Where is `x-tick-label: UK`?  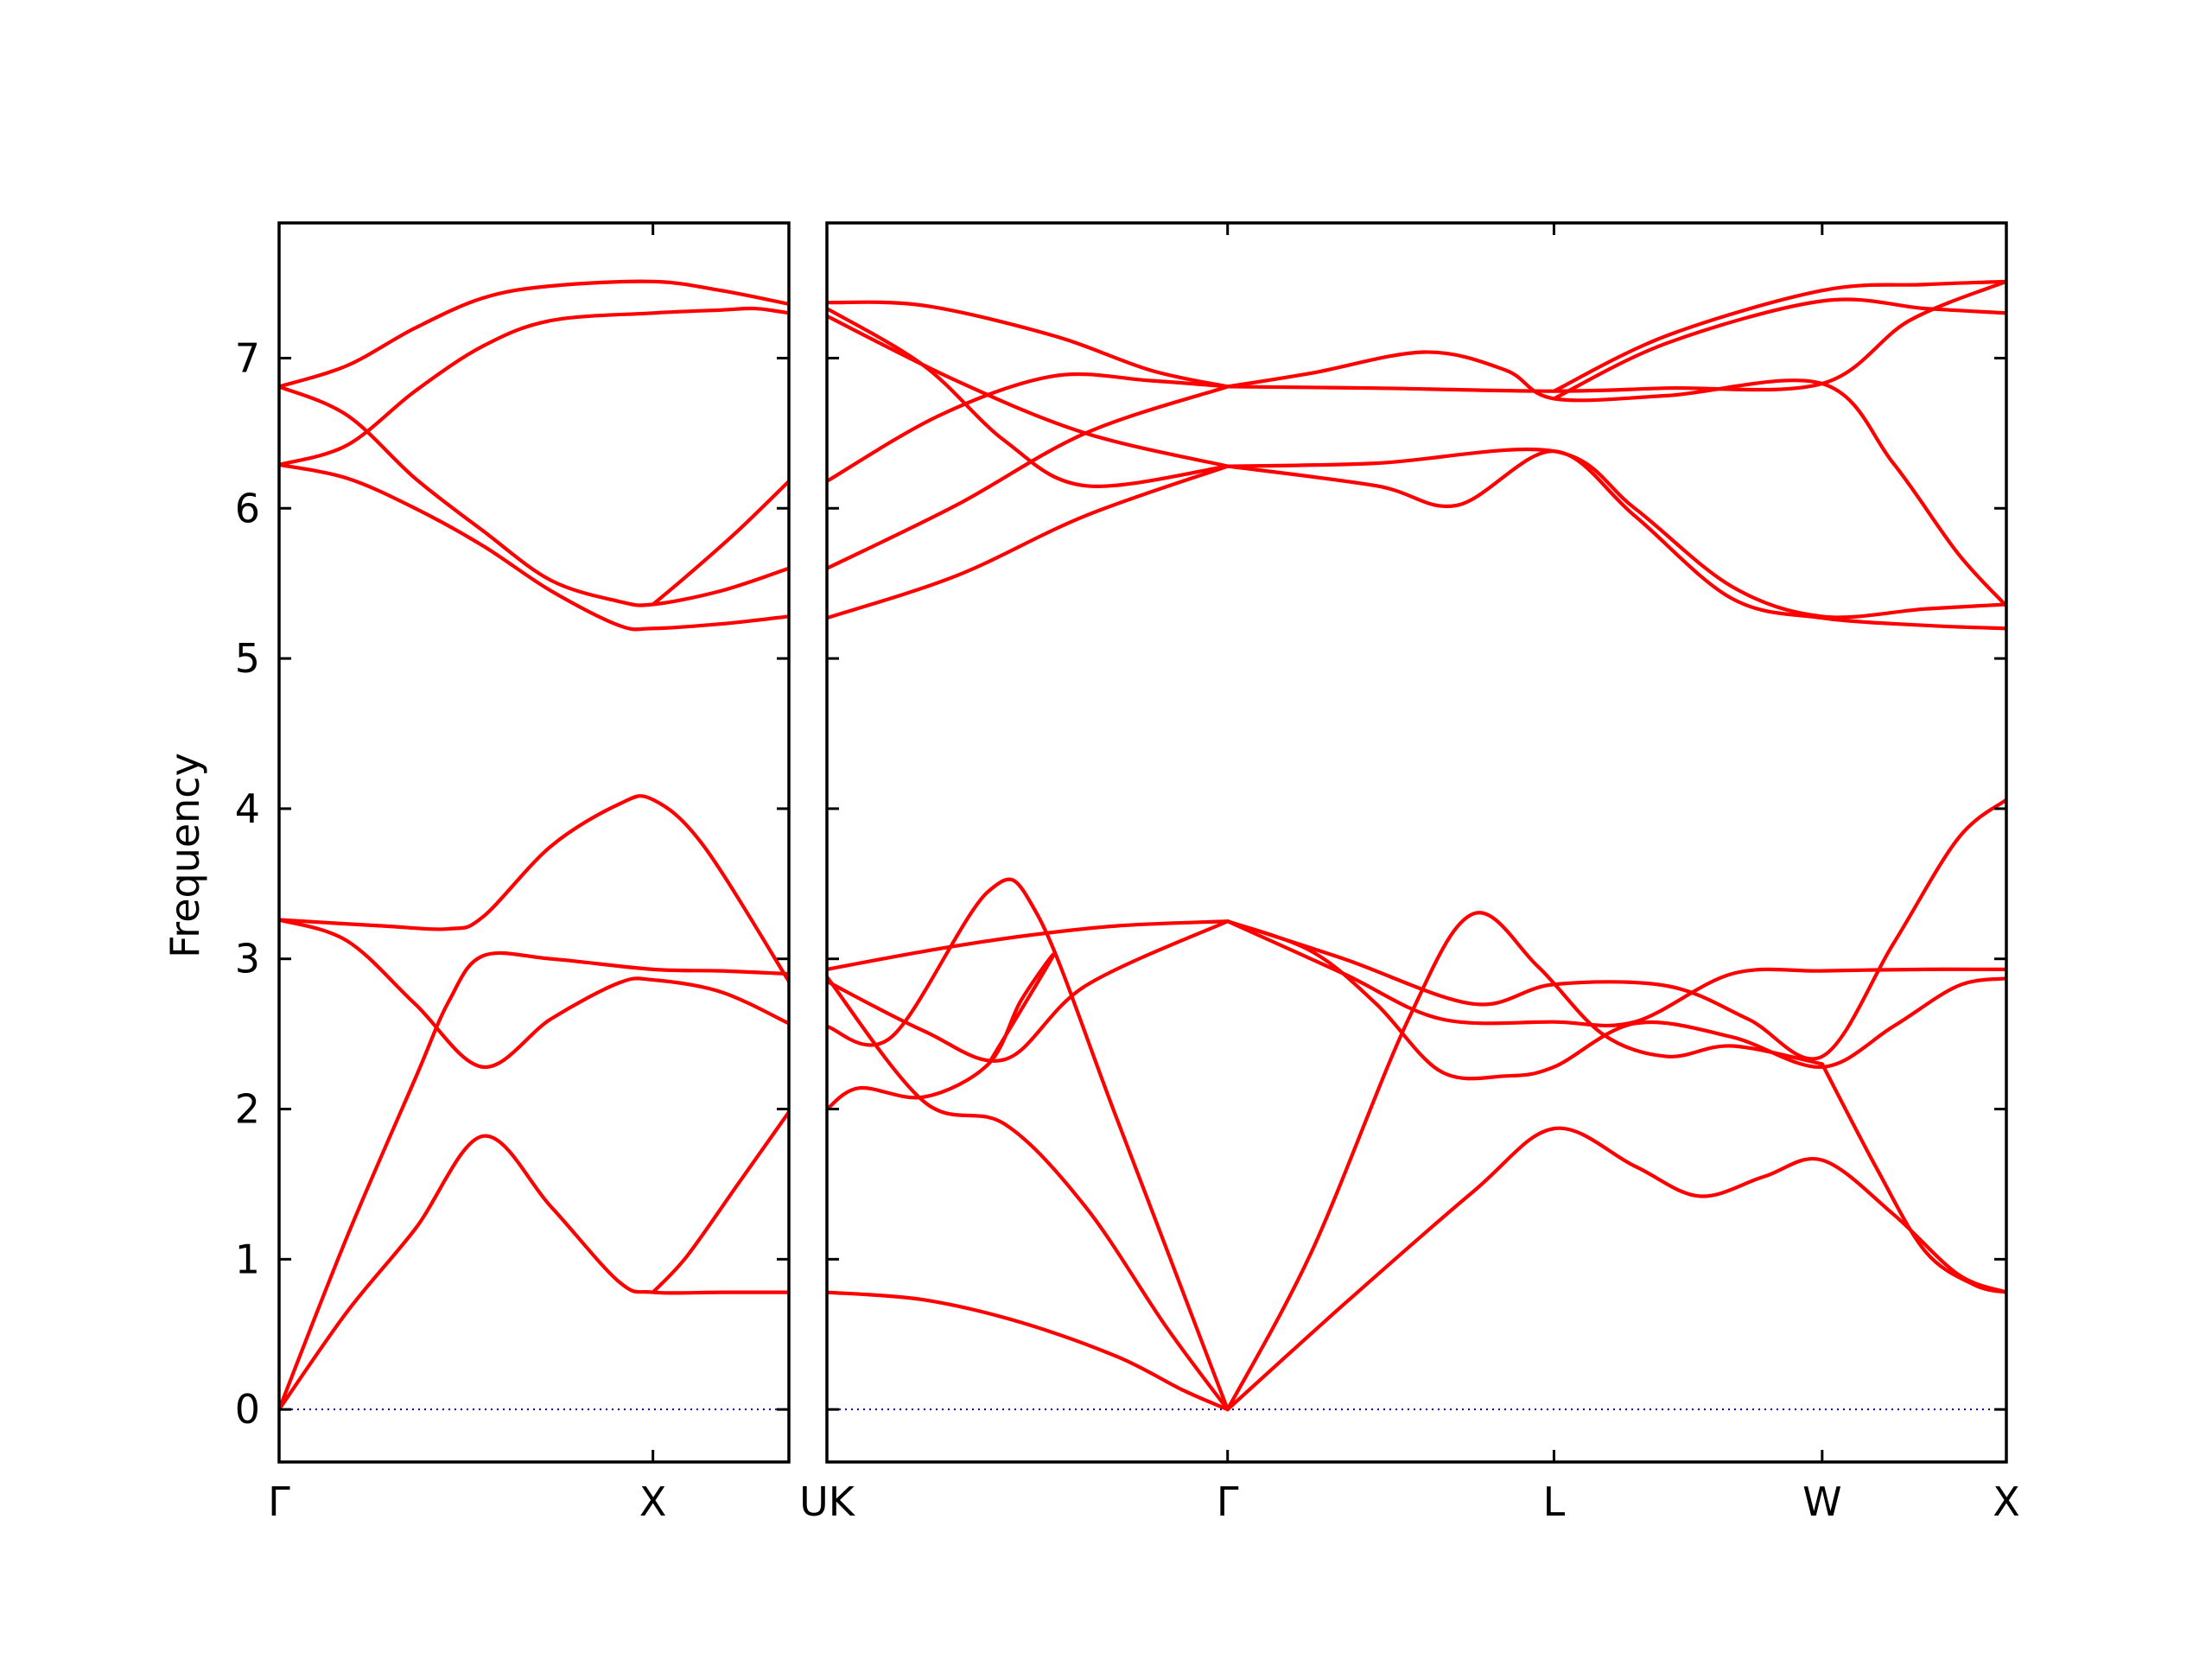 x-tick-label: UK is located at coordinates (827, 1501).